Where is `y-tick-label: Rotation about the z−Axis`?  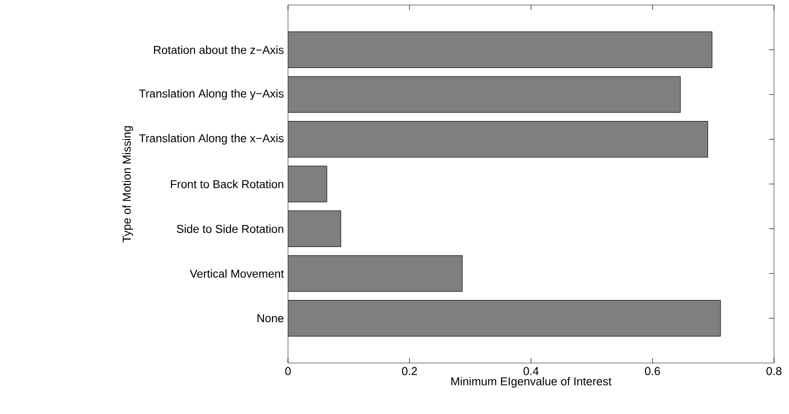 y-tick-label: Rotation about the z−Axis is located at coordinates (219, 50).